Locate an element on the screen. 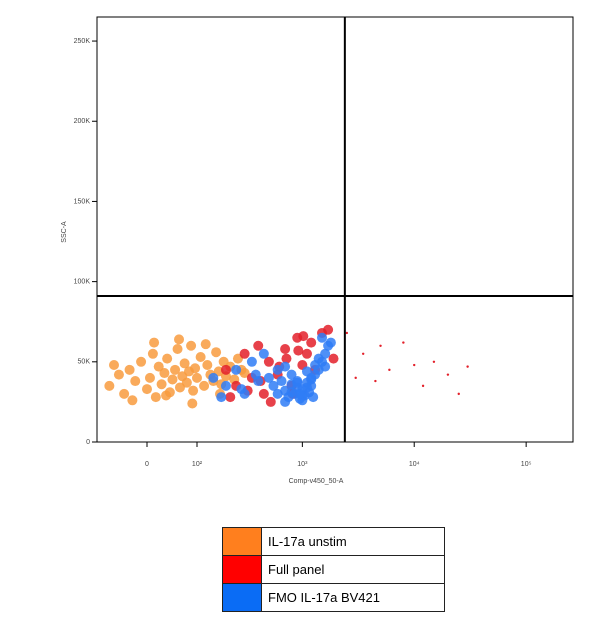  x-tick-label: 10² is located at coordinates (197, 464).